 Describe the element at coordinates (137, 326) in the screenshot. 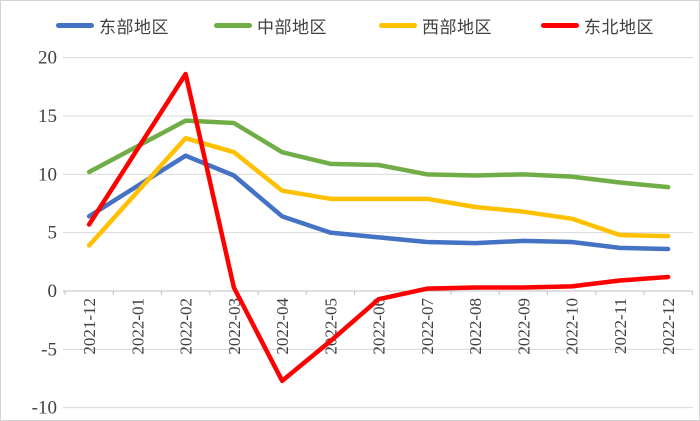

I see `x-axis-label-2022-01: 2022-01` at that location.